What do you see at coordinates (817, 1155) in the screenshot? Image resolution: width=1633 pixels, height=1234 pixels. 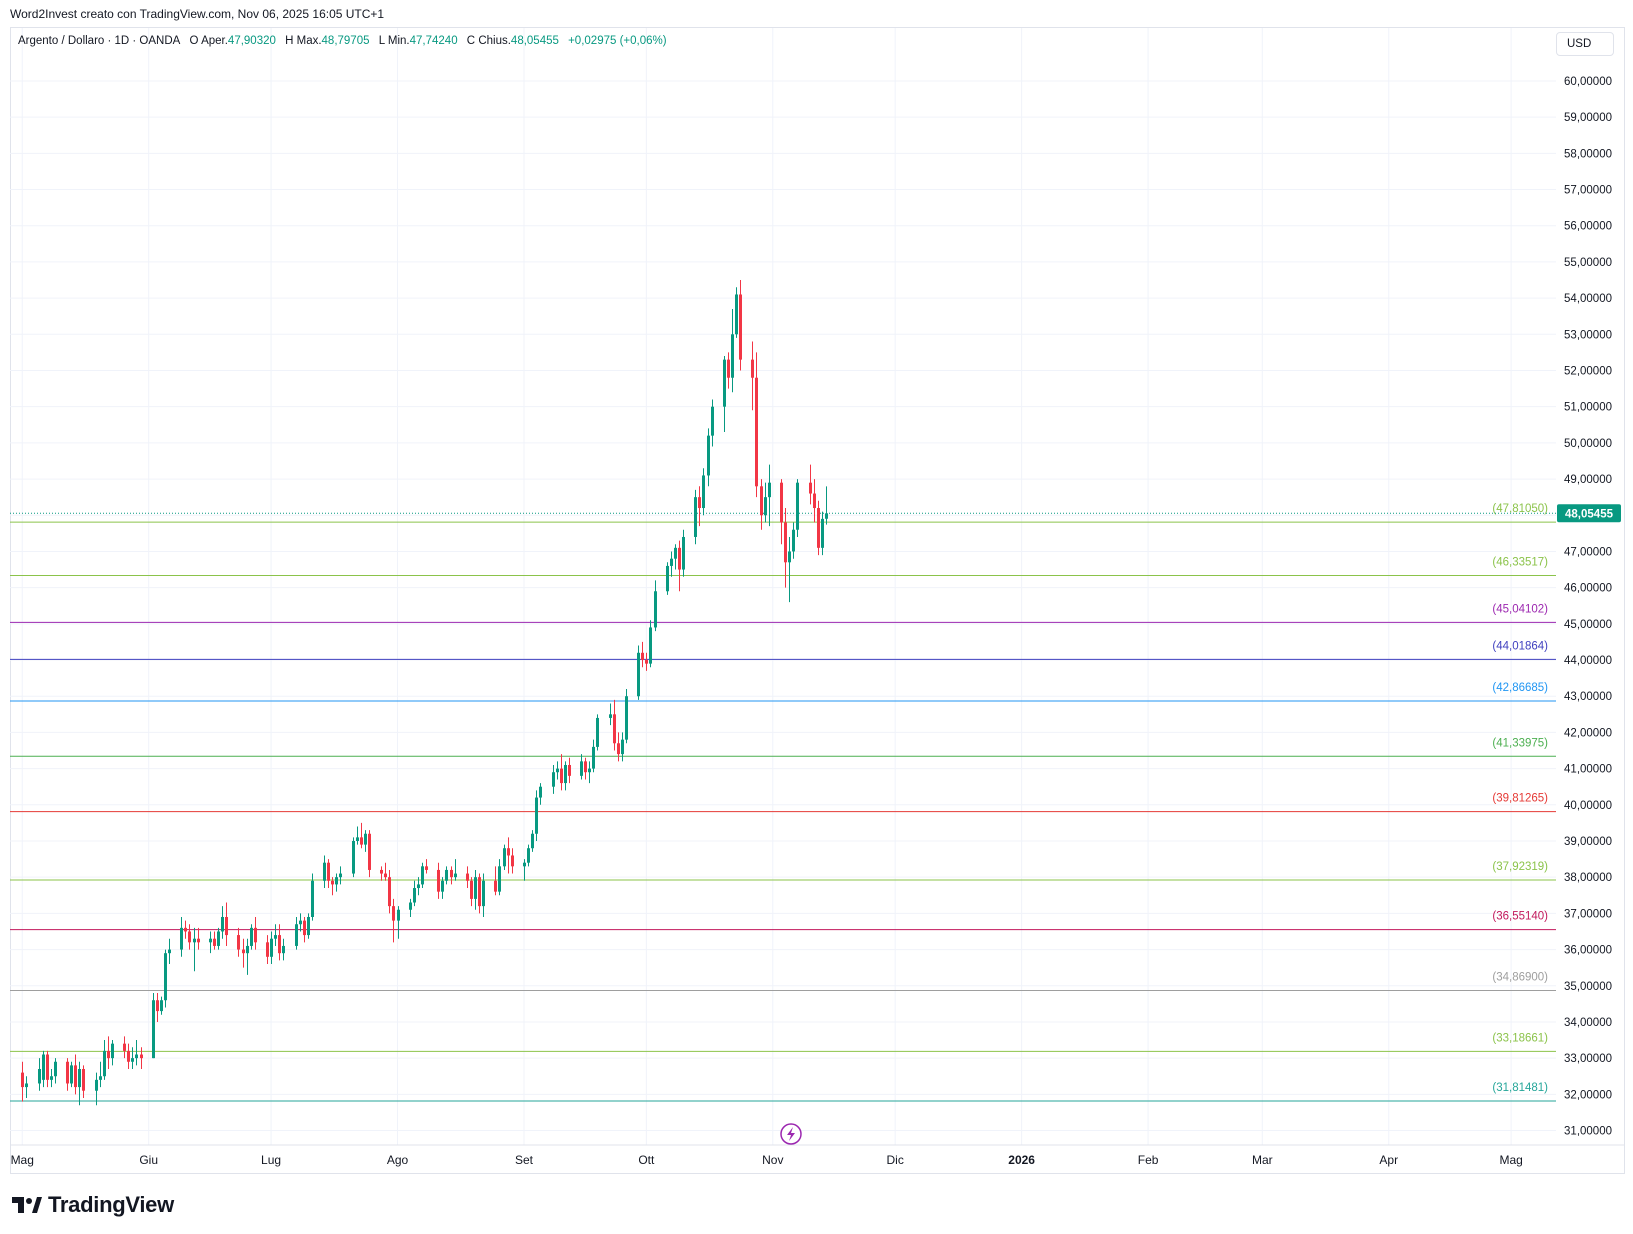 I see `time-axis: Mag Giu Lug Ago Set Ott Nov Dic 2026 Feb Mar Apr Mag` at bounding box center [817, 1155].